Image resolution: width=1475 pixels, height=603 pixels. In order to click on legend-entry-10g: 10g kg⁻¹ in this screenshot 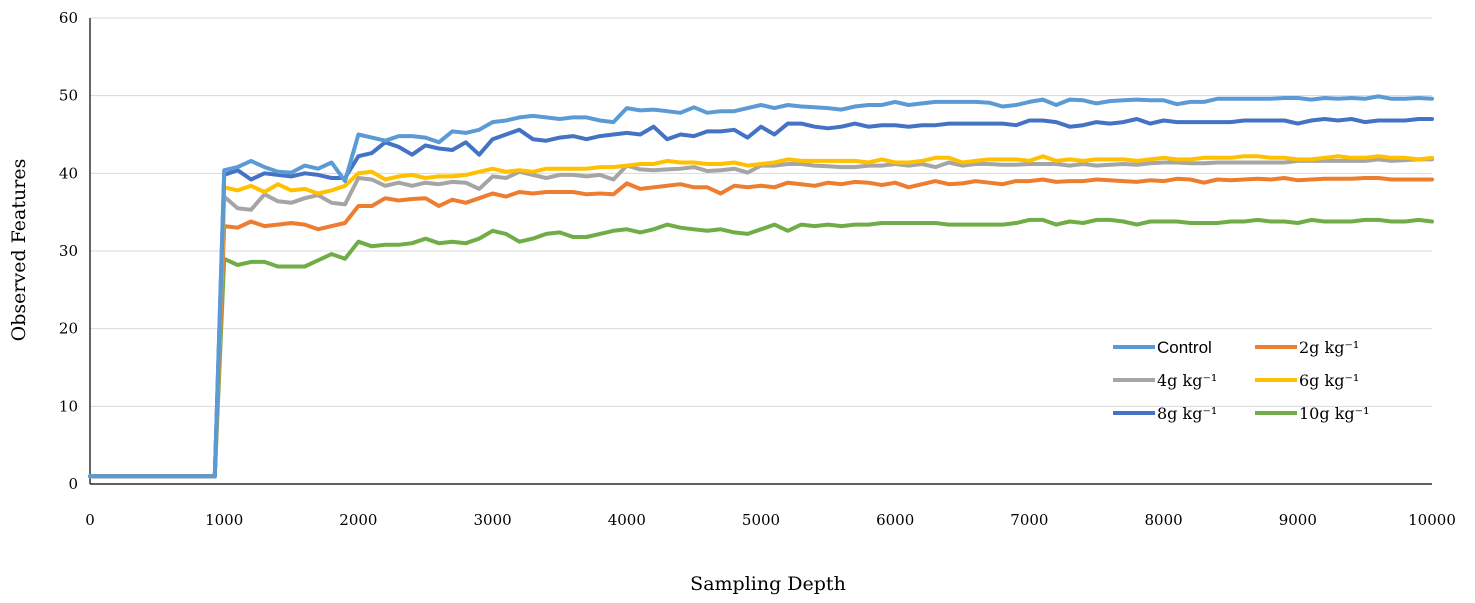, I will do `click(1312, 413)`.